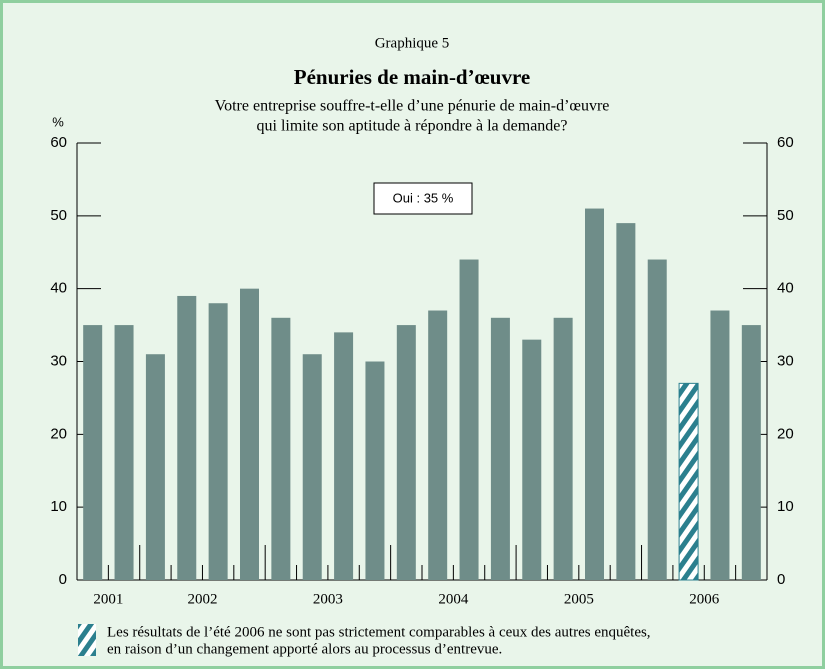 This screenshot has height=669, width=825. I want to click on x-tick-label: 2001, so click(108, 599).